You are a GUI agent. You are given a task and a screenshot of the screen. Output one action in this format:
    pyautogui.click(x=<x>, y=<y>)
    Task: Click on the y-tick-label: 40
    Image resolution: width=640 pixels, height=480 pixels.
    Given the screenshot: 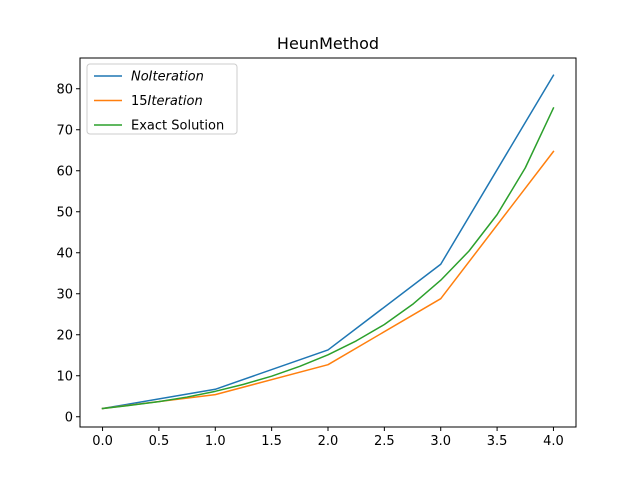 What is the action you would take?
    pyautogui.click(x=64, y=253)
    